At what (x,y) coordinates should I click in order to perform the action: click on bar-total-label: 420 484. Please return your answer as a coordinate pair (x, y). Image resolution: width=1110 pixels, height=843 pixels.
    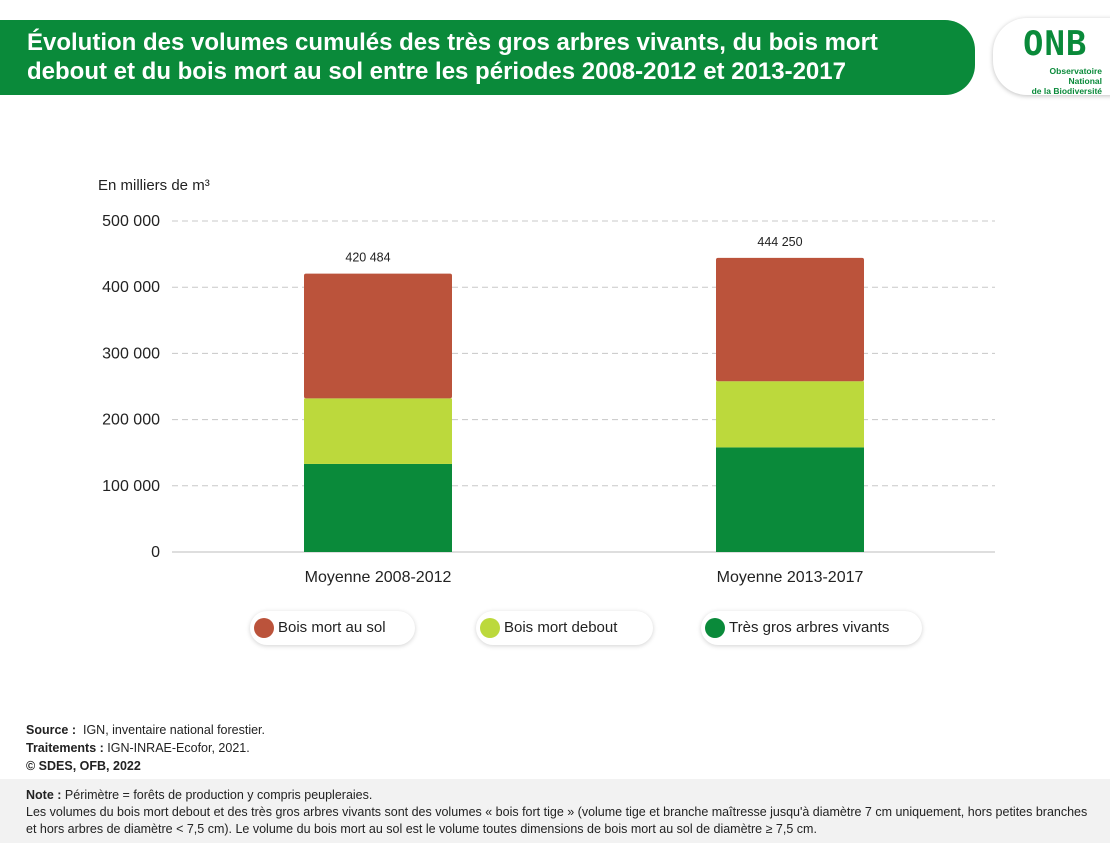
    Looking at the image, I should click on (367, 258).